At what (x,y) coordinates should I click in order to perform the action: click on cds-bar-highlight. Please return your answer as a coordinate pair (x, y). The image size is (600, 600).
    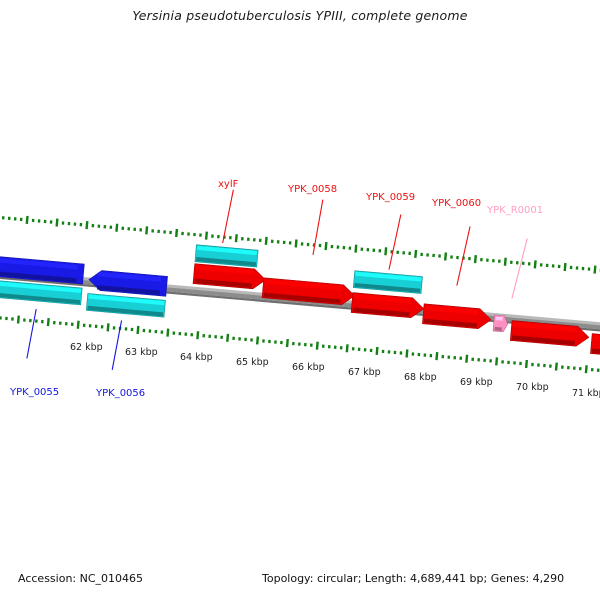
    Looking at the image, I should click on (227, 250).